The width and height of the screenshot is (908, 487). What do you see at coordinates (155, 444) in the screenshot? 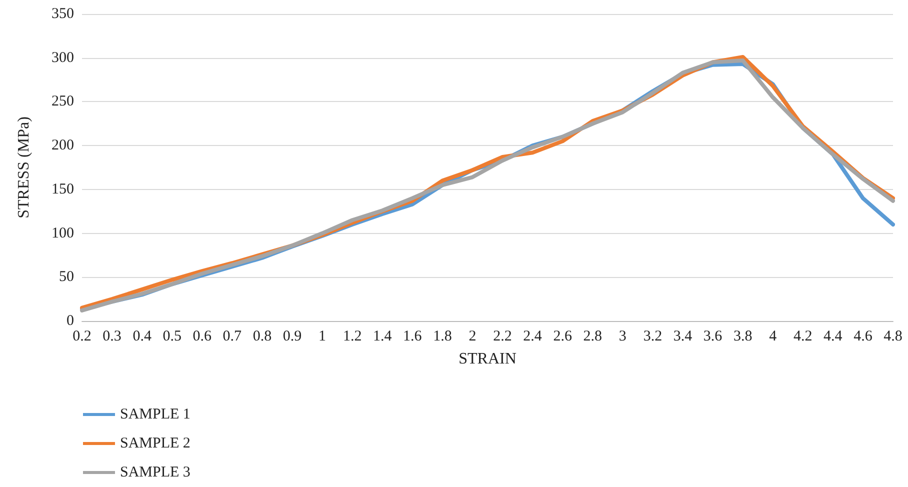
I see `legend-label: SAMPLE 2` at bounding box center [155, 444].